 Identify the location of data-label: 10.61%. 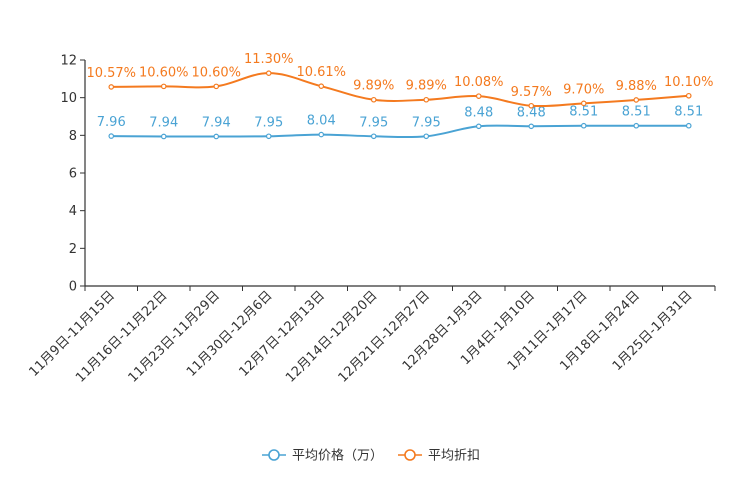
(321, 72).